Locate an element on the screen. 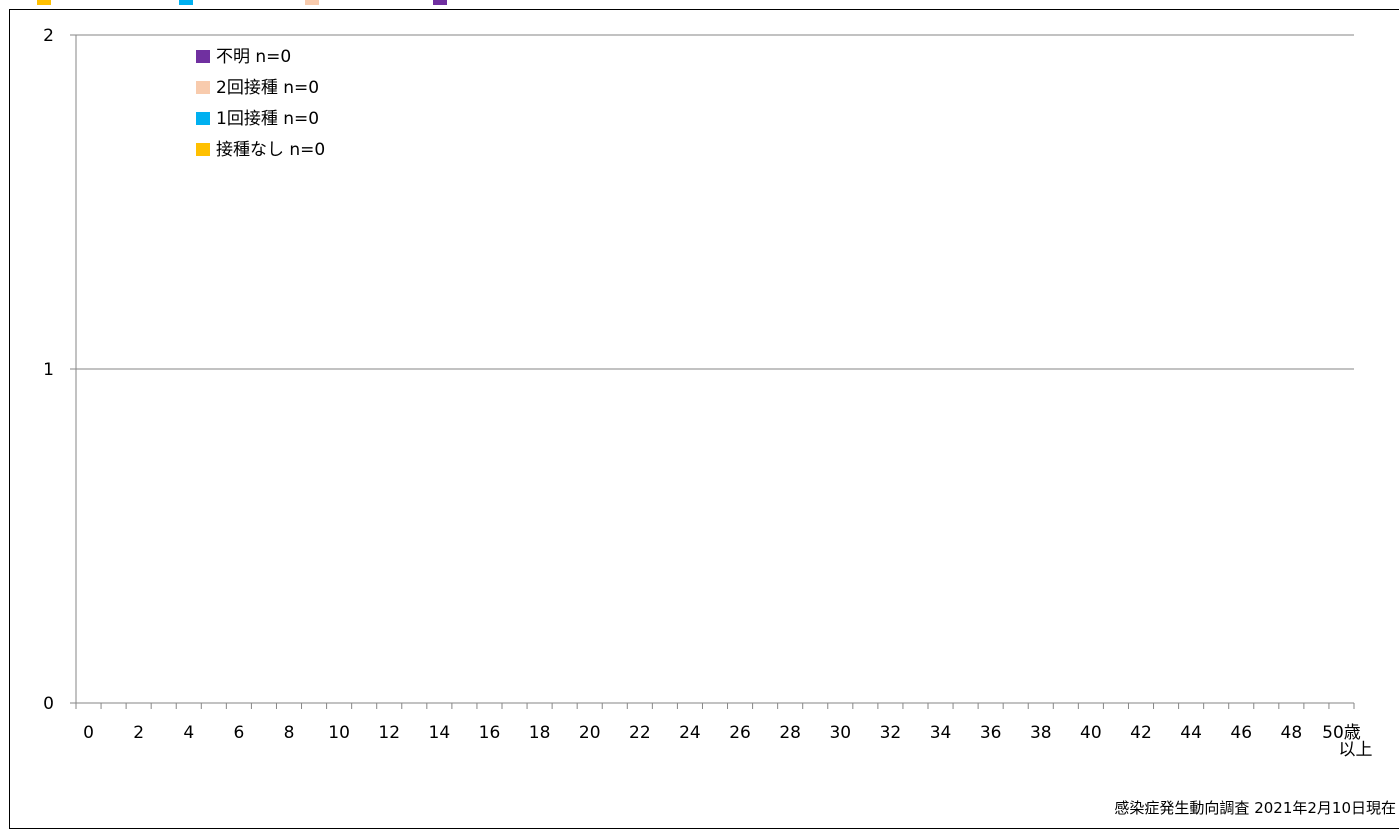 The height and width of the screenshot is (829, 1399). y-tick-label: 0 is located at coordinates (48, 704).